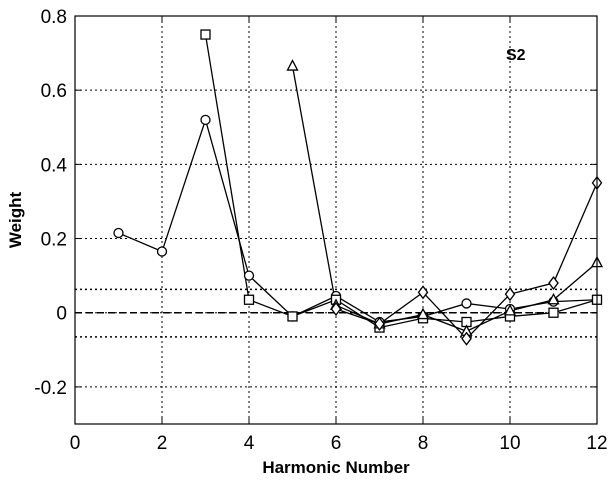 The image size is (614, 482). What do you see at coordinates (336, 467) in the screenshot?
I see `x-axis-label: Harmonic Number` at bounding box center [336, 467].